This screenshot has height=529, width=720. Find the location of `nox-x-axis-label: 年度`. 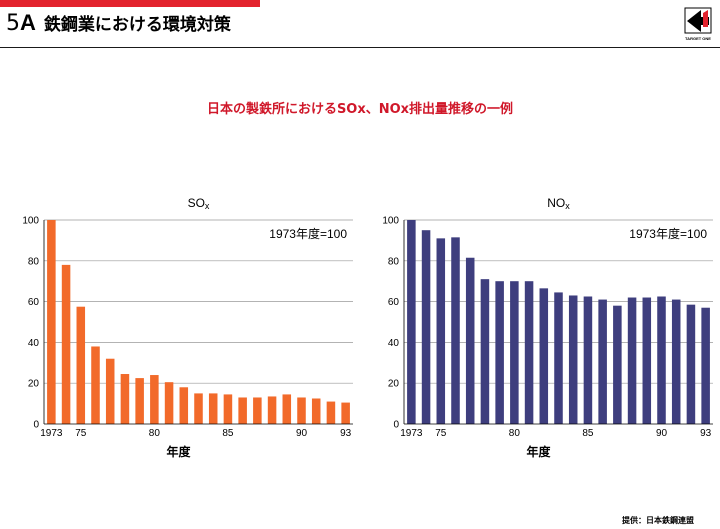

nox-x-axis-label: 年度 is located at coordinates (538, 451).